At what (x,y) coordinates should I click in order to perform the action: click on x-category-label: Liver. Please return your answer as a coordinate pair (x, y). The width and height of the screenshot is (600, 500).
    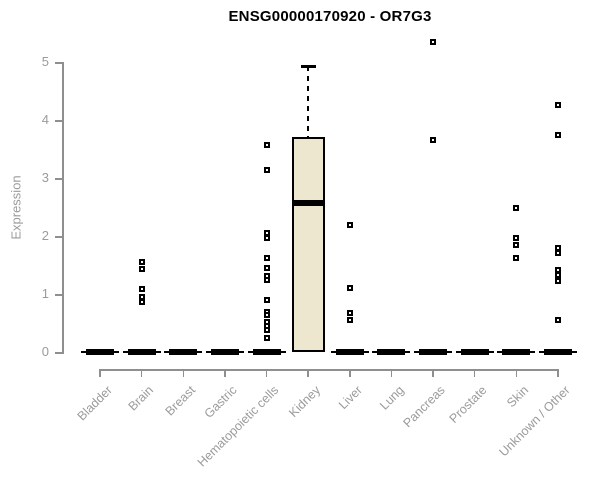
    Looking at the image, I should click on (350, 398).